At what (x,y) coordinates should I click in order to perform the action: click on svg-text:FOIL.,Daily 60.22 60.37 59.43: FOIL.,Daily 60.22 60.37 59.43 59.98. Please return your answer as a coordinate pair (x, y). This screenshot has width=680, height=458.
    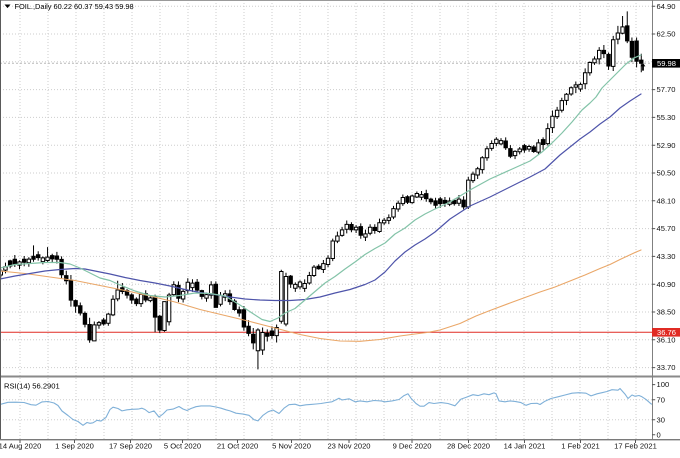
    Looking at the image, I should click on (74, 6).